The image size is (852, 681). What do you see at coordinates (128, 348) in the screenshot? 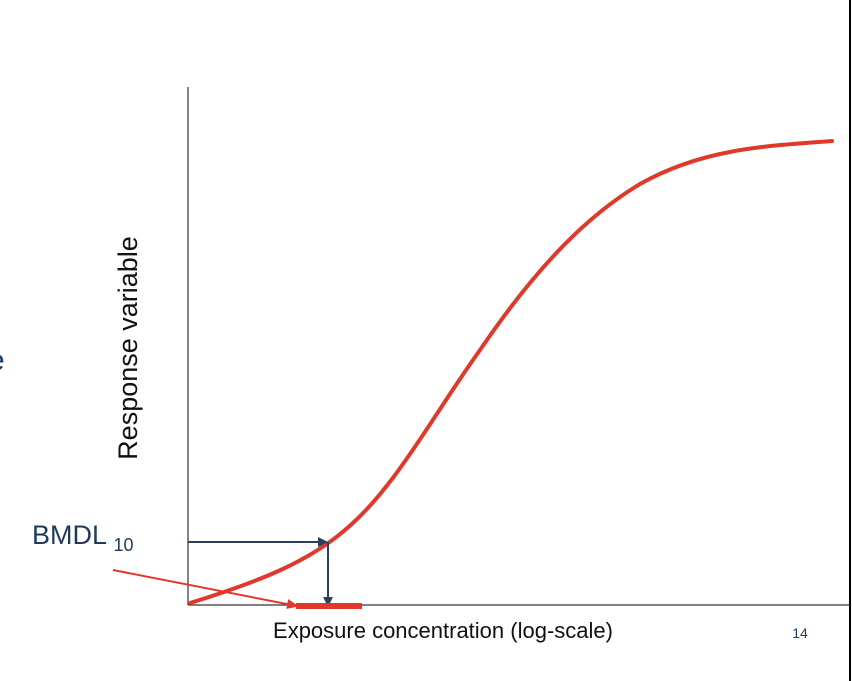
I see `y-axis-label: Response variable` at bounding box center [128, 348].